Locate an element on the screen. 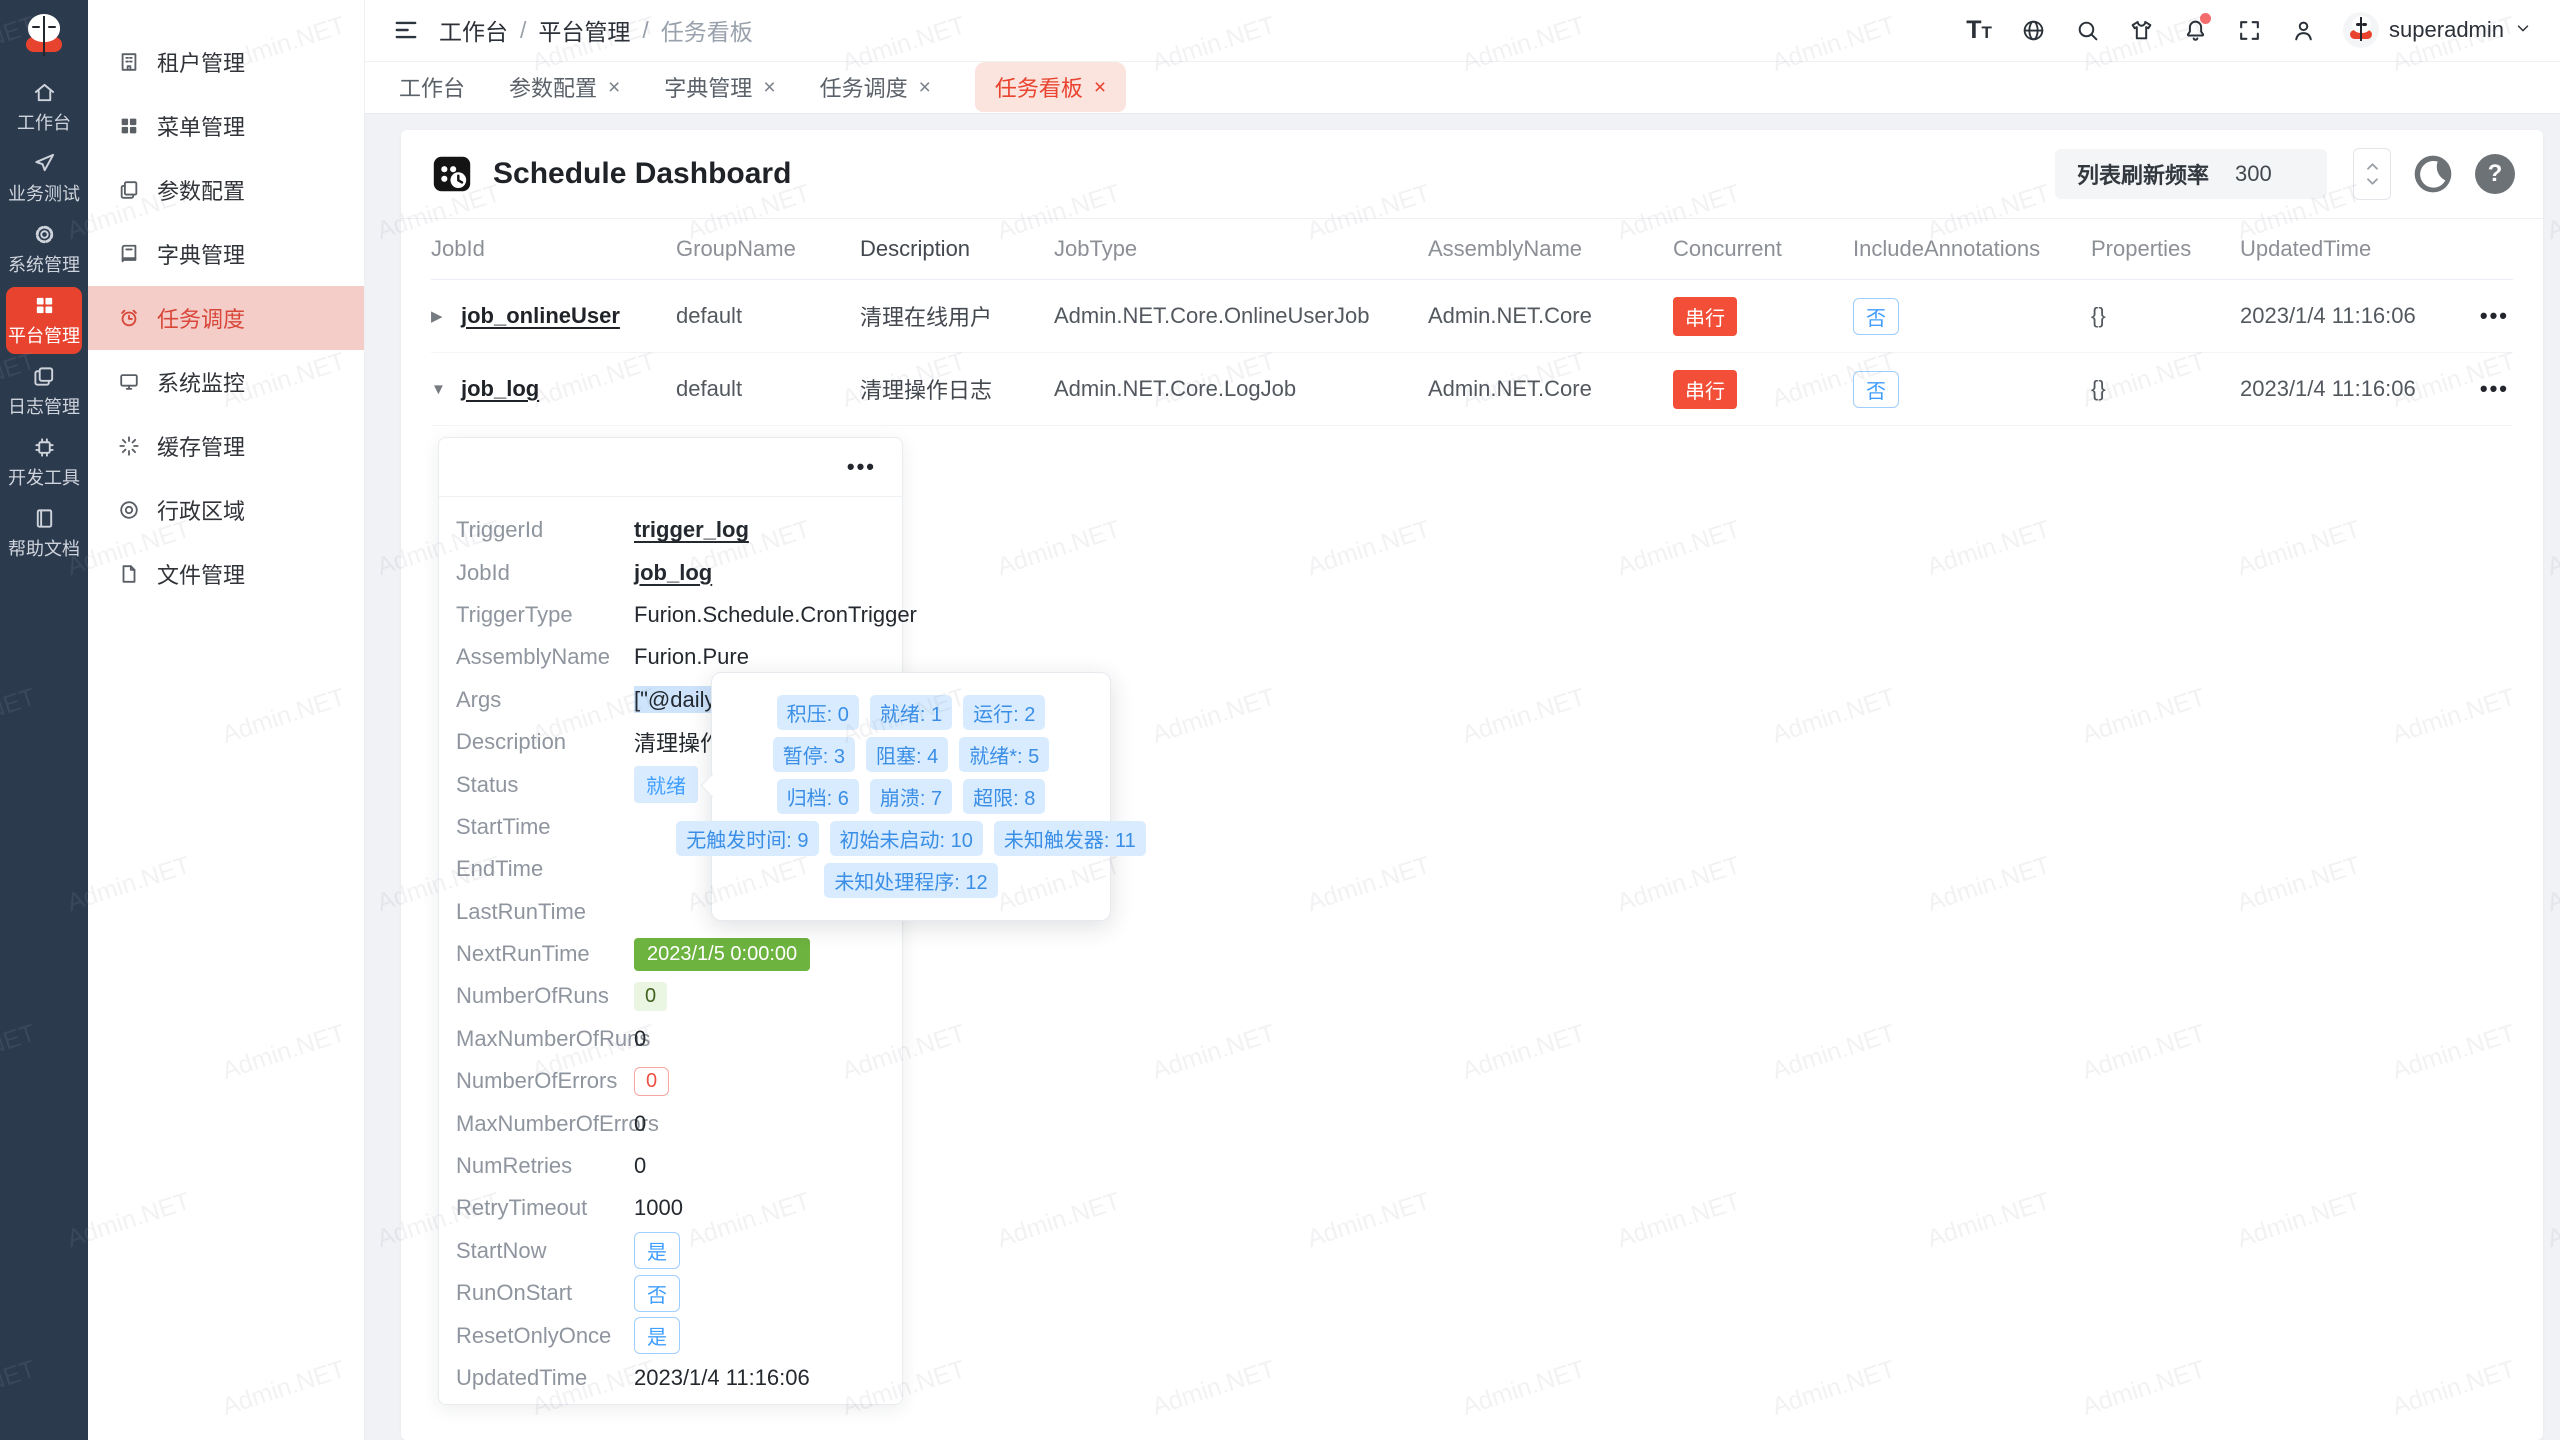 The height and width of the screenshot is (1440, 2560). stepper-up-icon is located at coordinates (2372, 166).